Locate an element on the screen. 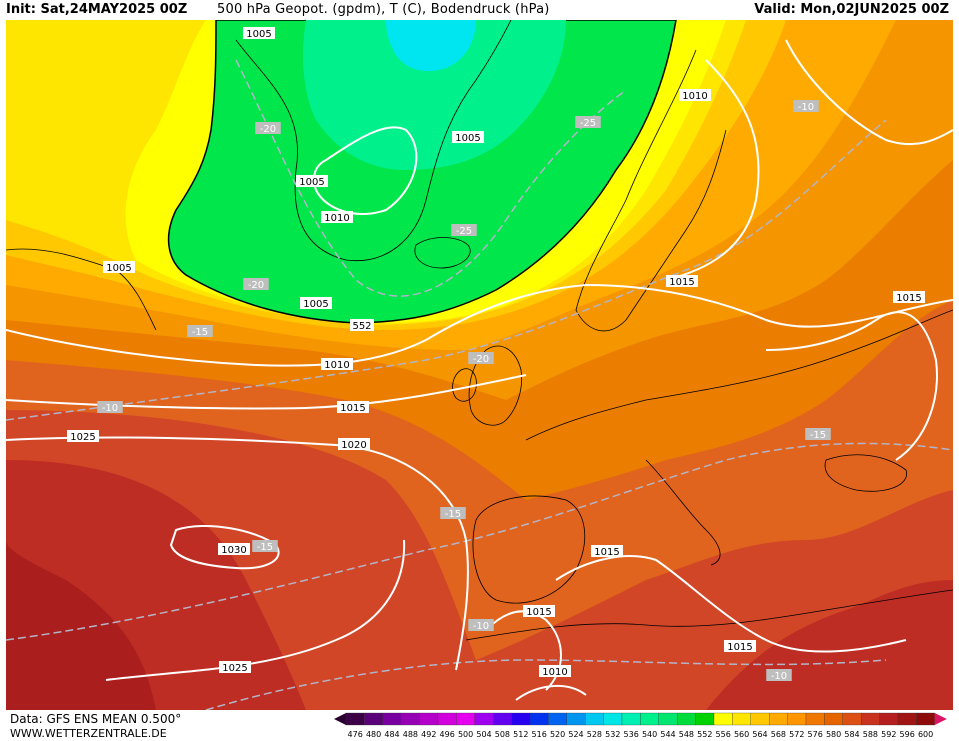 This screenshot has height=741, width=959. legend-end-arrow is located at coordinates (940, 719).